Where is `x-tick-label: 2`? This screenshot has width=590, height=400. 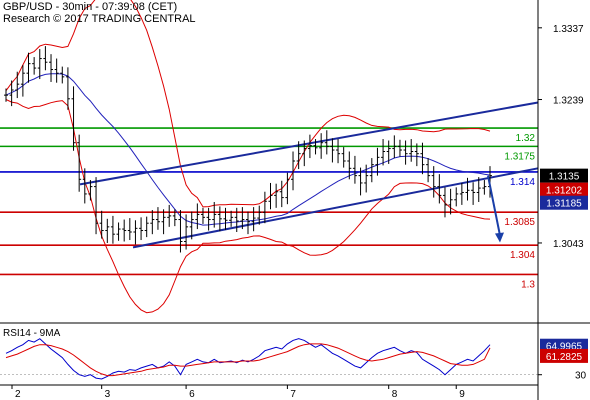 x-tick-label: 2 is located at coordinates (18, 394).